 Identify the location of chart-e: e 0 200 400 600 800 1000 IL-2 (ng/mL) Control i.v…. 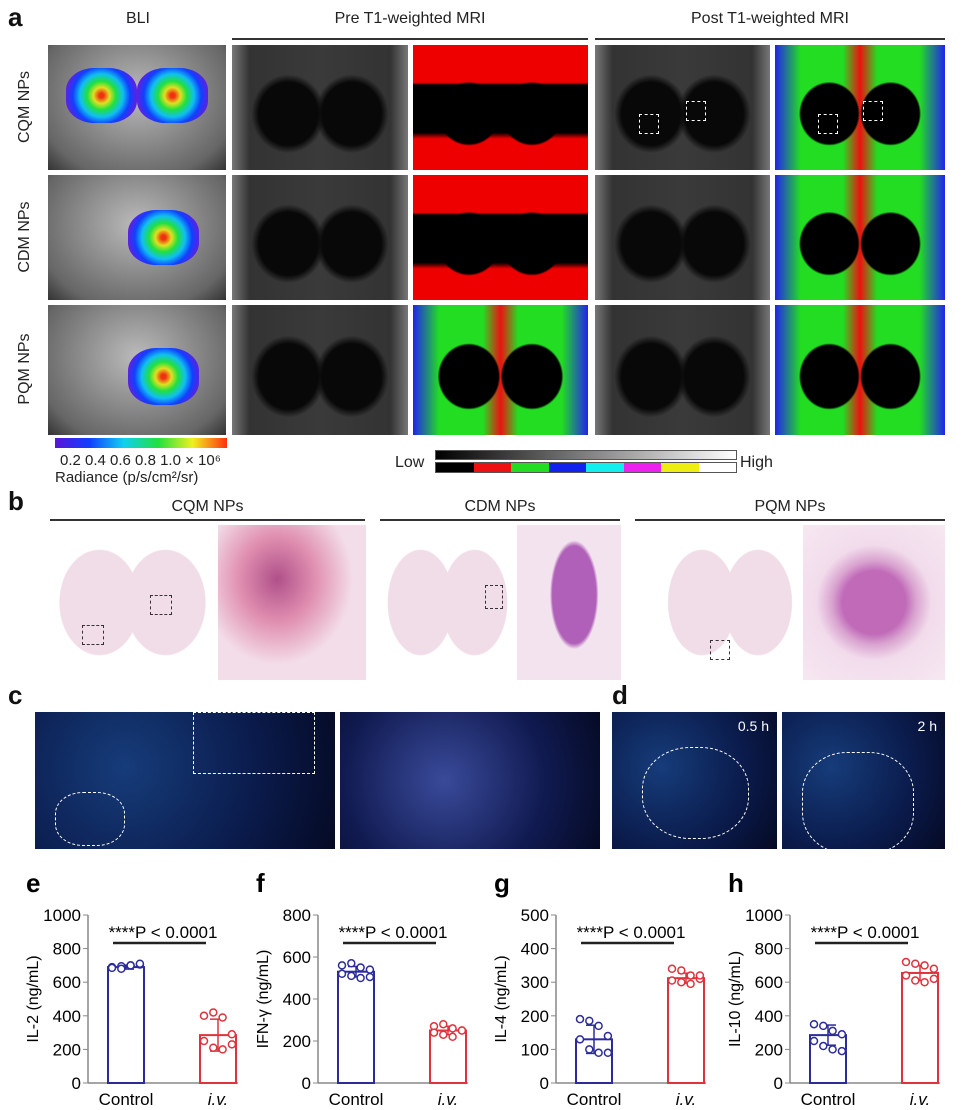
(131, 989).